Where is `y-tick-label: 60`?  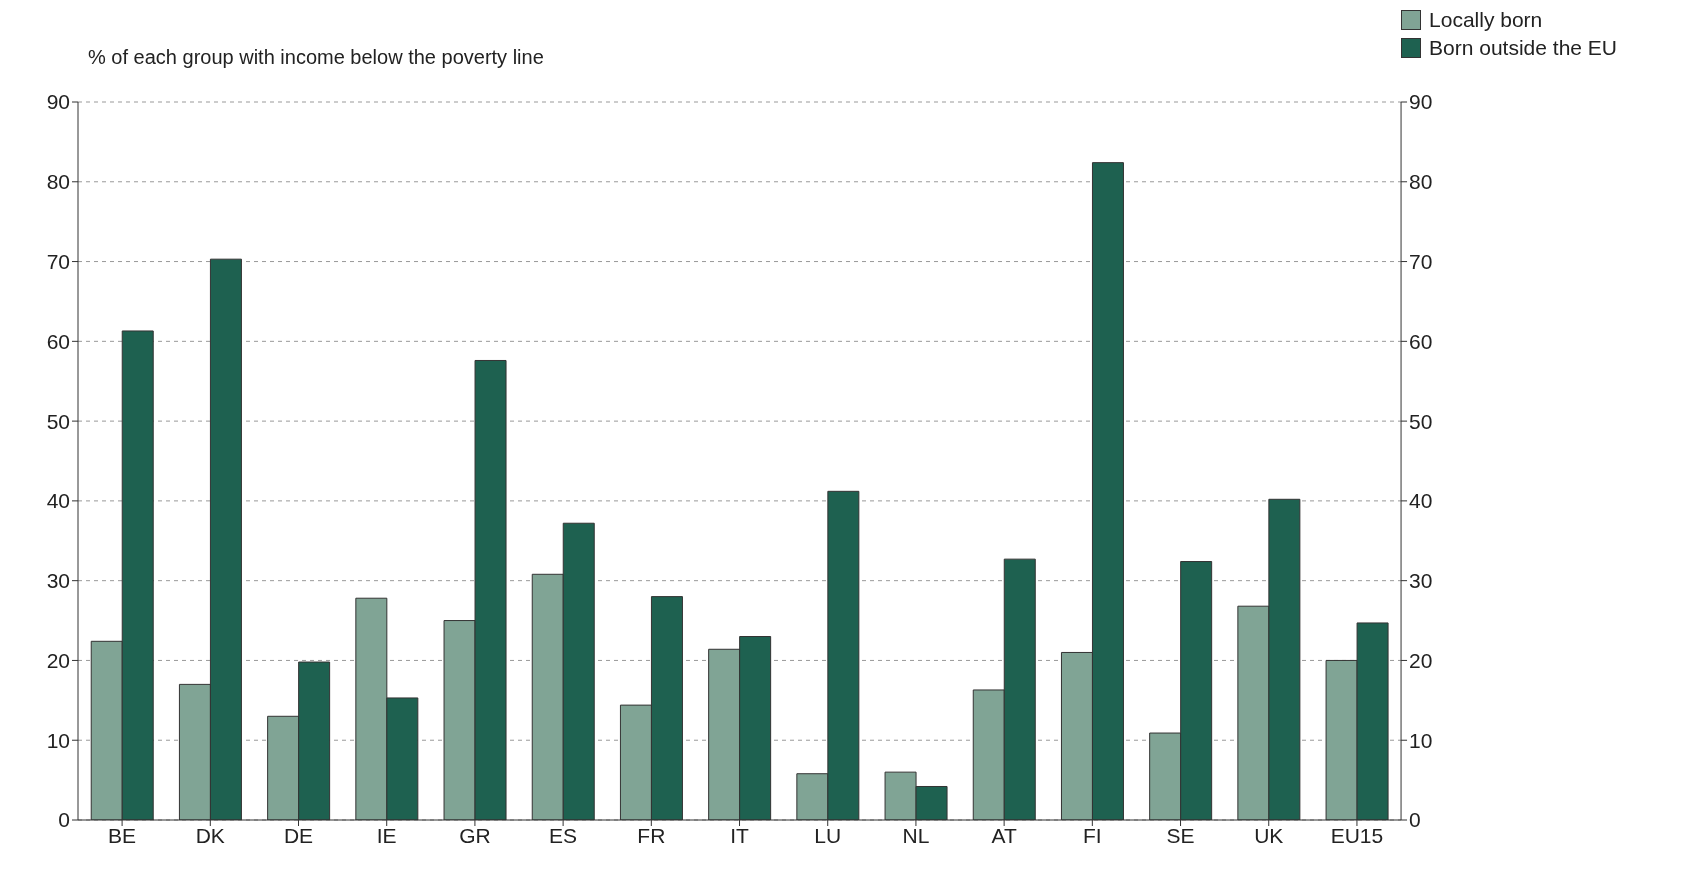
y-tick-label: 60 is located at coordinates (58, 341).